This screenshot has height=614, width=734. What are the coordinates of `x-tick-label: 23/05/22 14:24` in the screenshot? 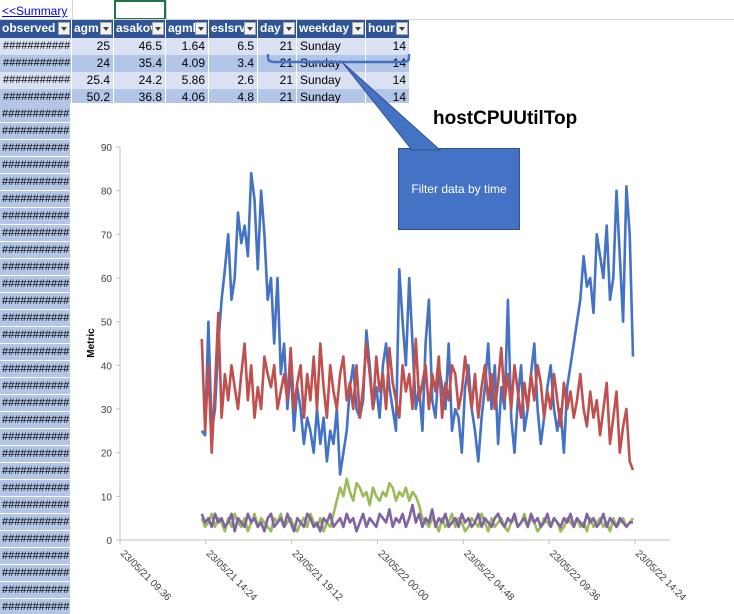 It's located at (660, 575).